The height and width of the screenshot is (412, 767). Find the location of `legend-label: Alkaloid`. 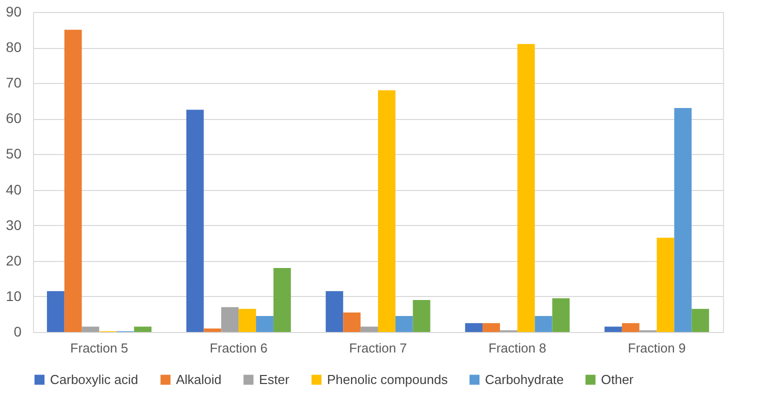

legend-label: Alkaloid is located at coordinates (199, 379).